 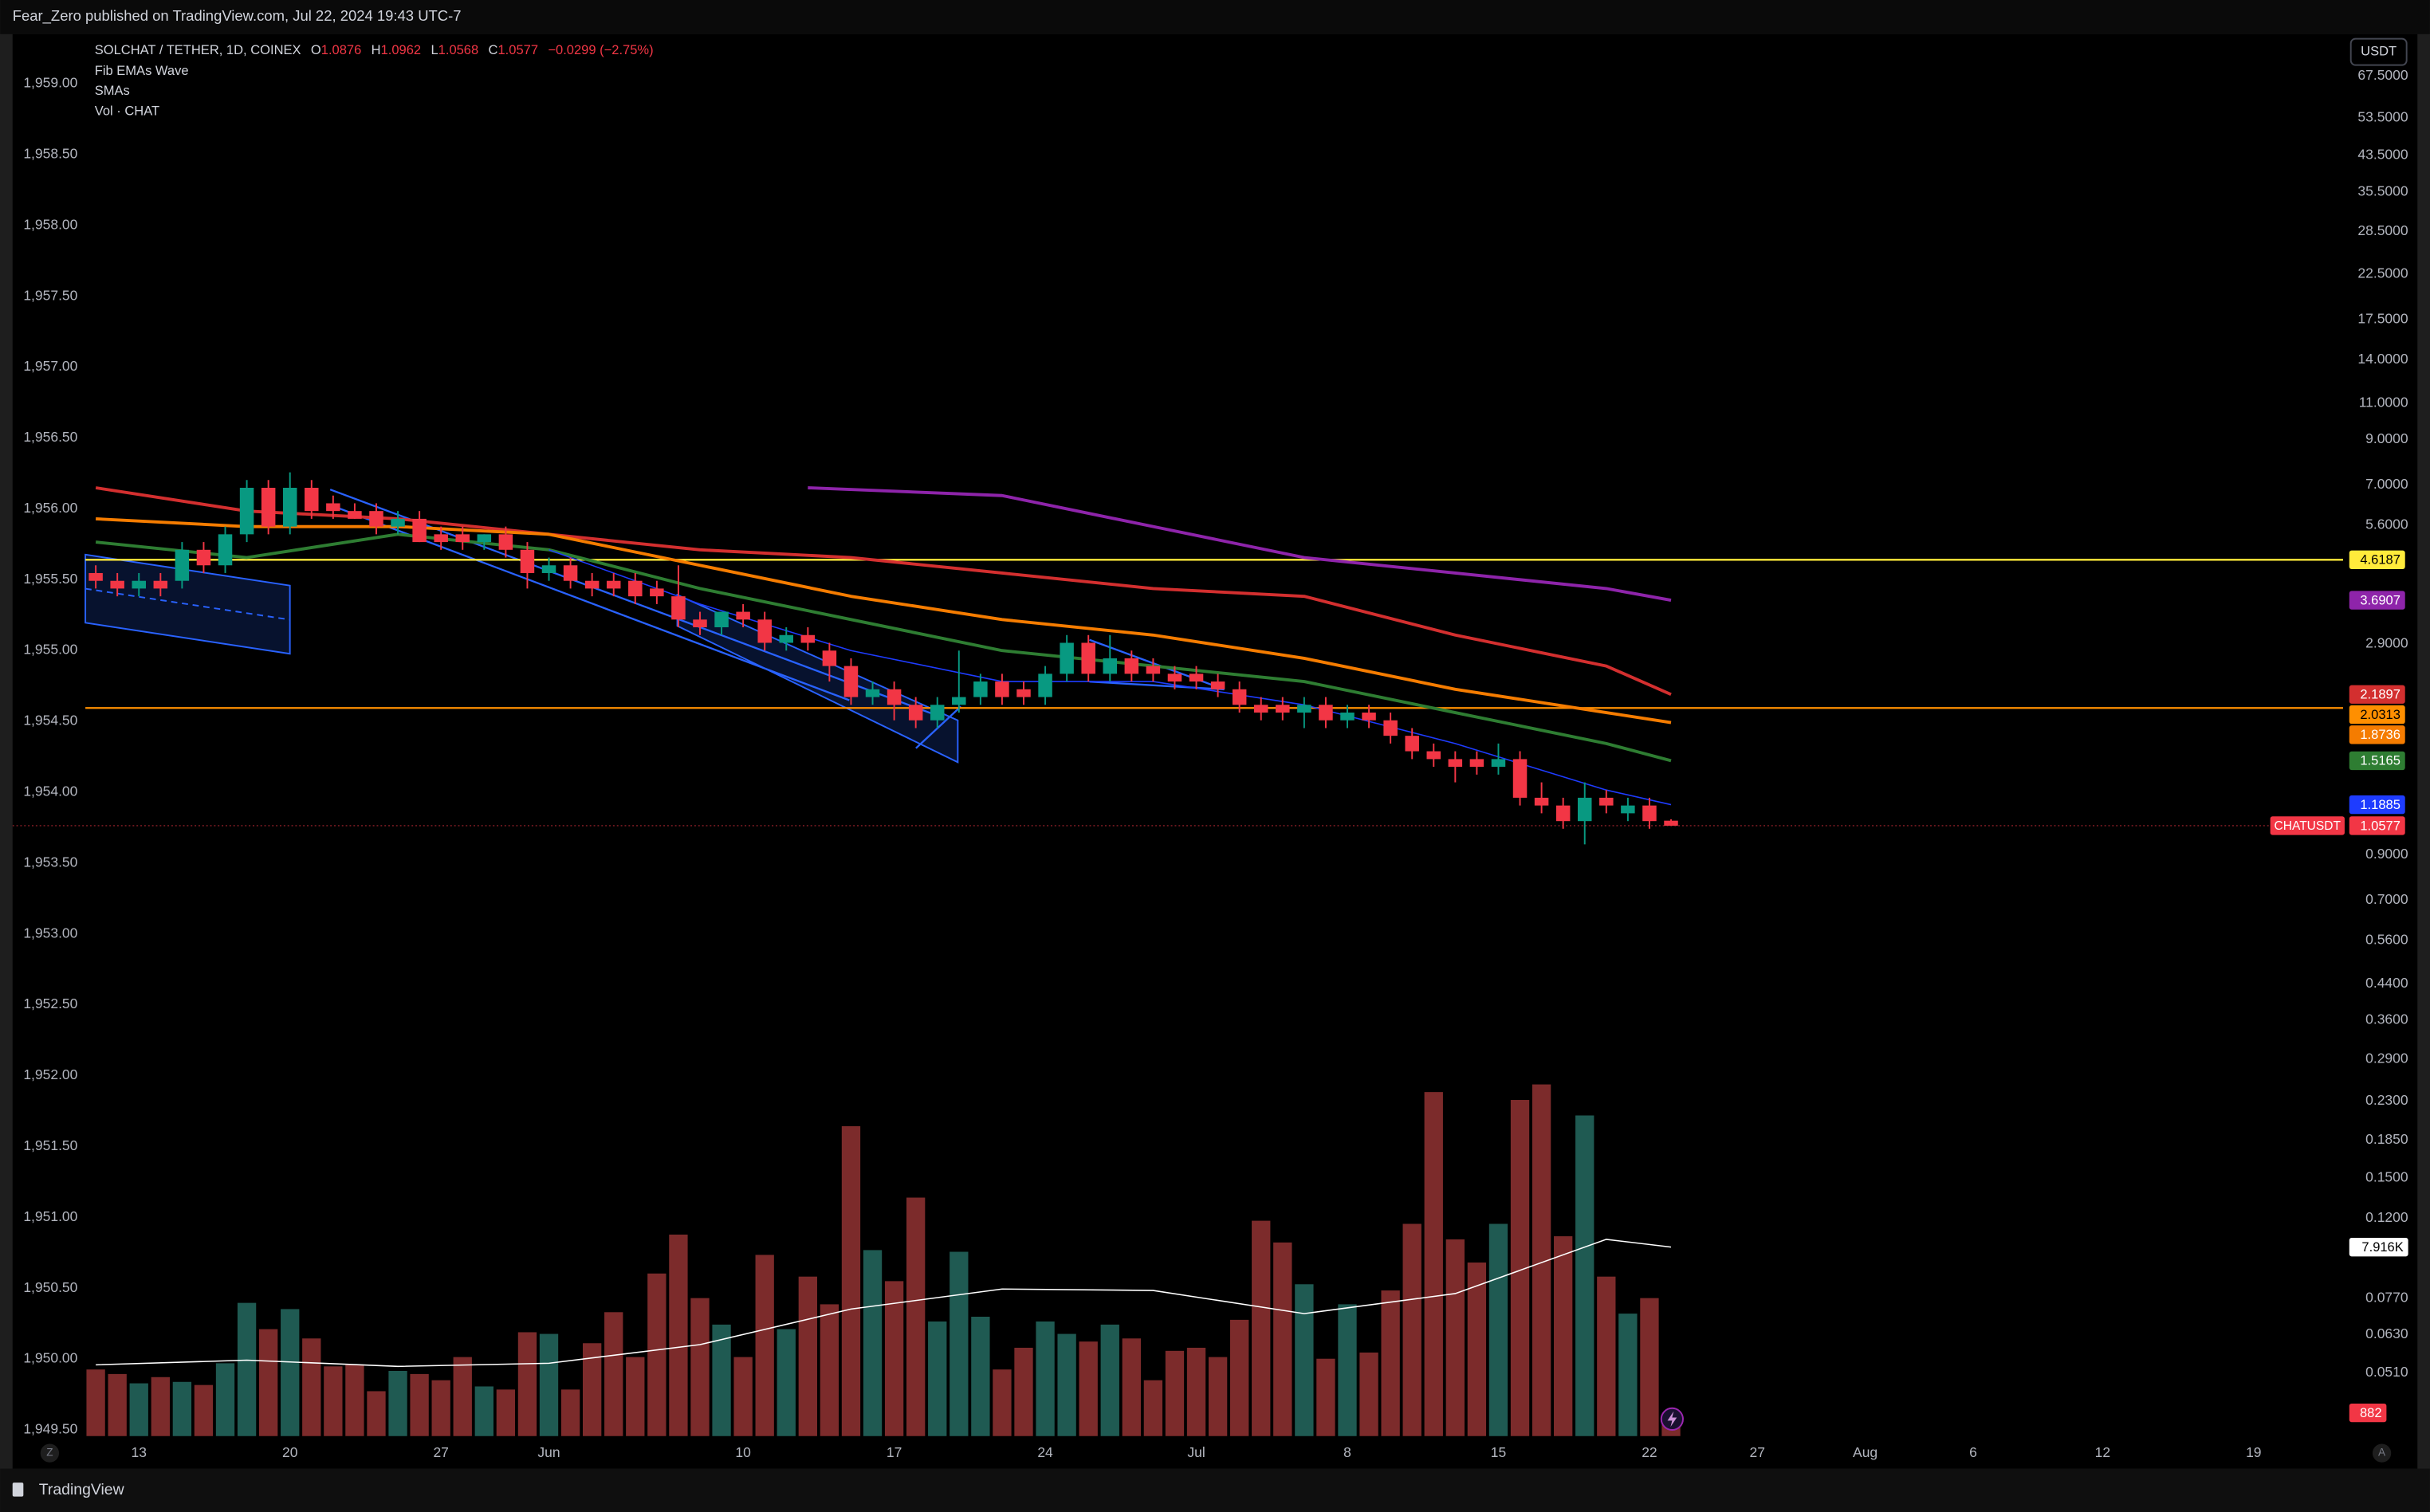 What do you see at coordinates (1215, 17) in the screenshot?
I see `top-bar` at bounding box center [1215, 17].